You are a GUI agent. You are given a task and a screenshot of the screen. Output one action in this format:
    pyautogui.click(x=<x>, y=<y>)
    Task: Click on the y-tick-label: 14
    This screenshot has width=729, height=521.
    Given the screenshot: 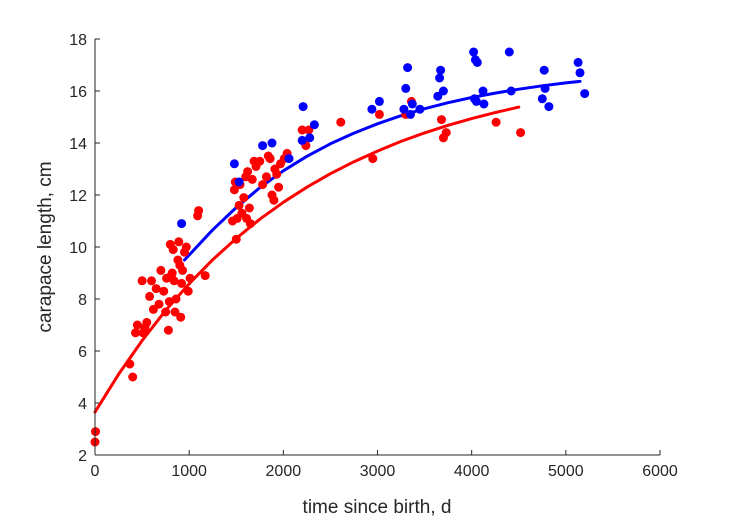 What is the action you would take?
    pyautogui.click(x=78, y=144)
    